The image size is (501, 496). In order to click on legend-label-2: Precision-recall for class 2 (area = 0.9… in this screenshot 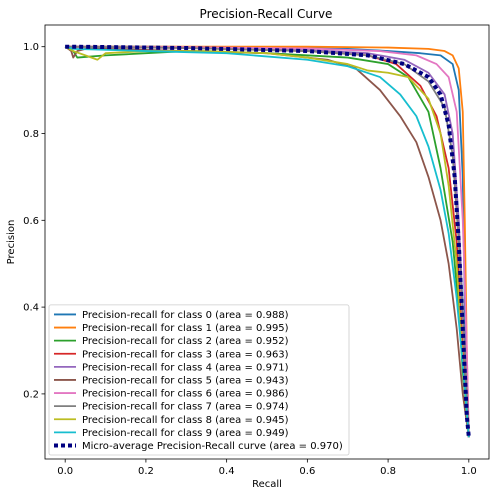, I will do `click(185, 341)`.